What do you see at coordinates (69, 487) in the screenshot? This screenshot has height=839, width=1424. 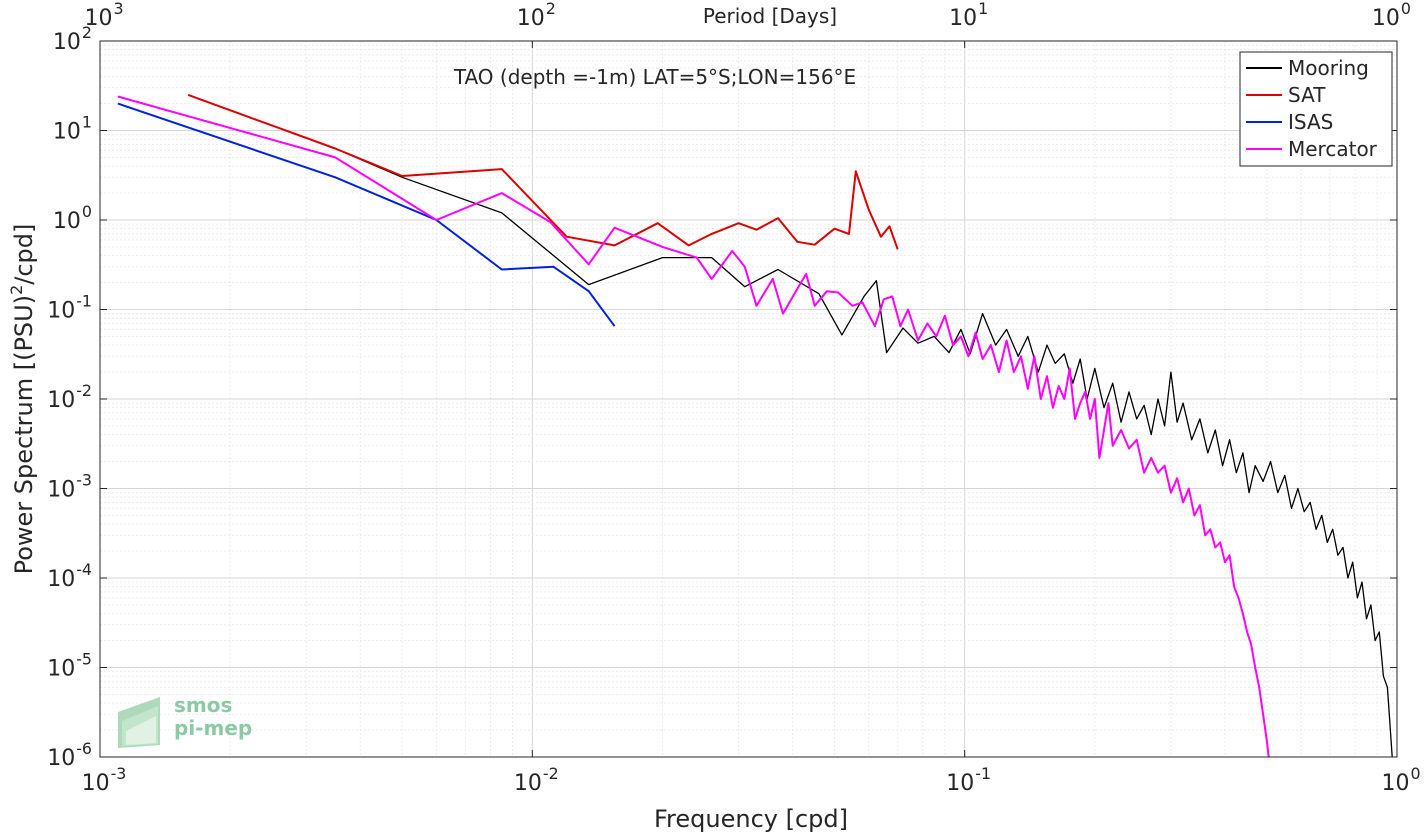 I see `y-tick-label: 10⁻³` at bounding box center [69, 487].